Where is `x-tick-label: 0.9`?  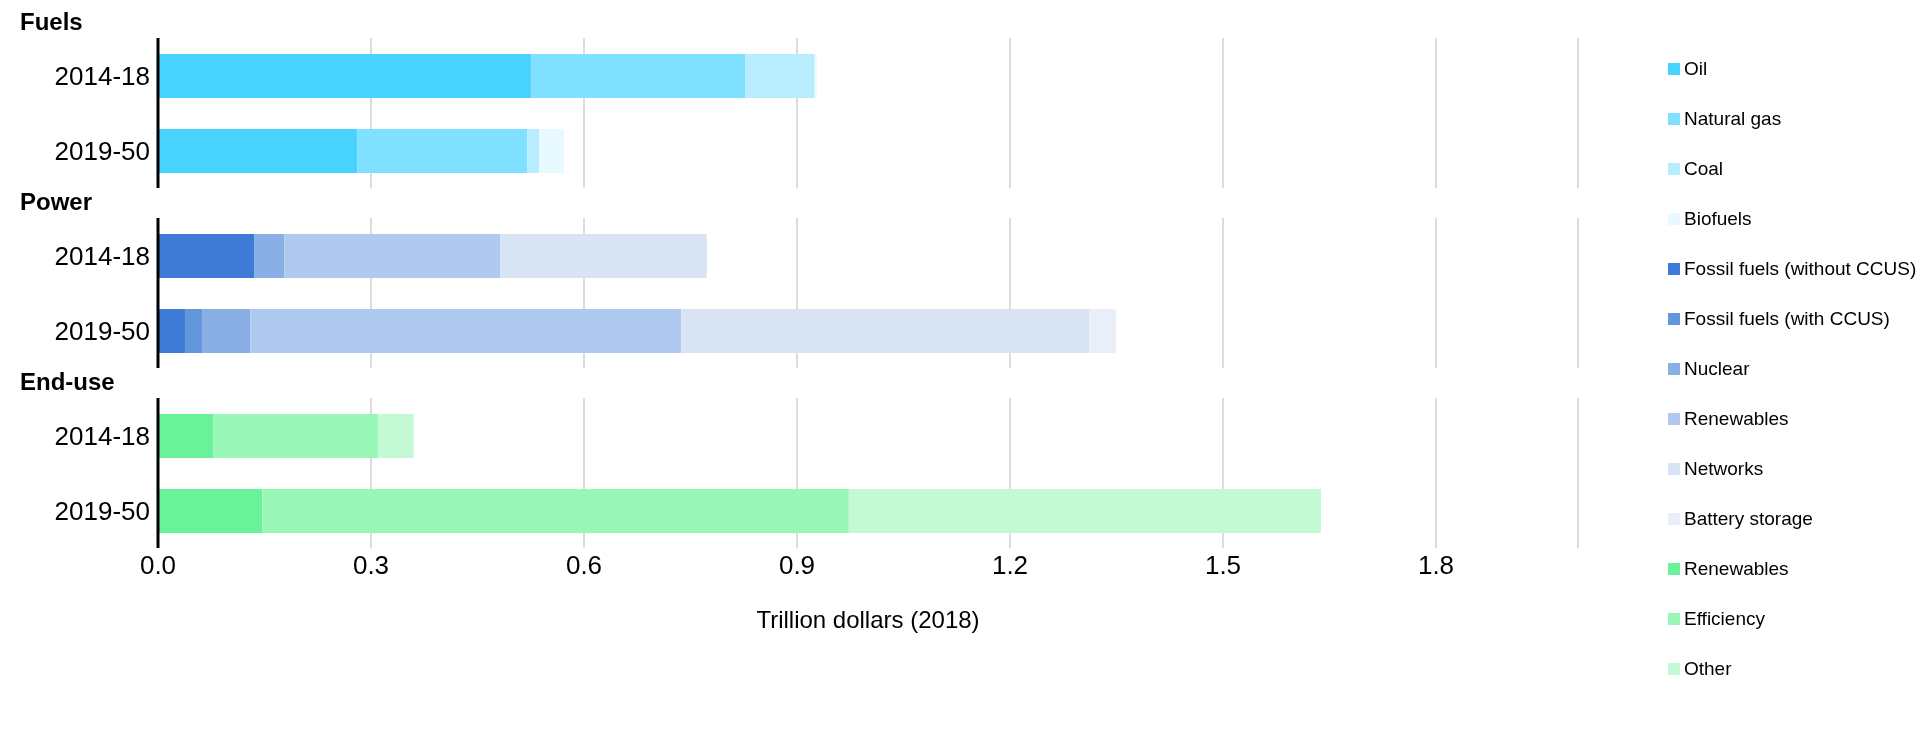 x-tick-label: 0.9 is located at coordinates (797, 565).